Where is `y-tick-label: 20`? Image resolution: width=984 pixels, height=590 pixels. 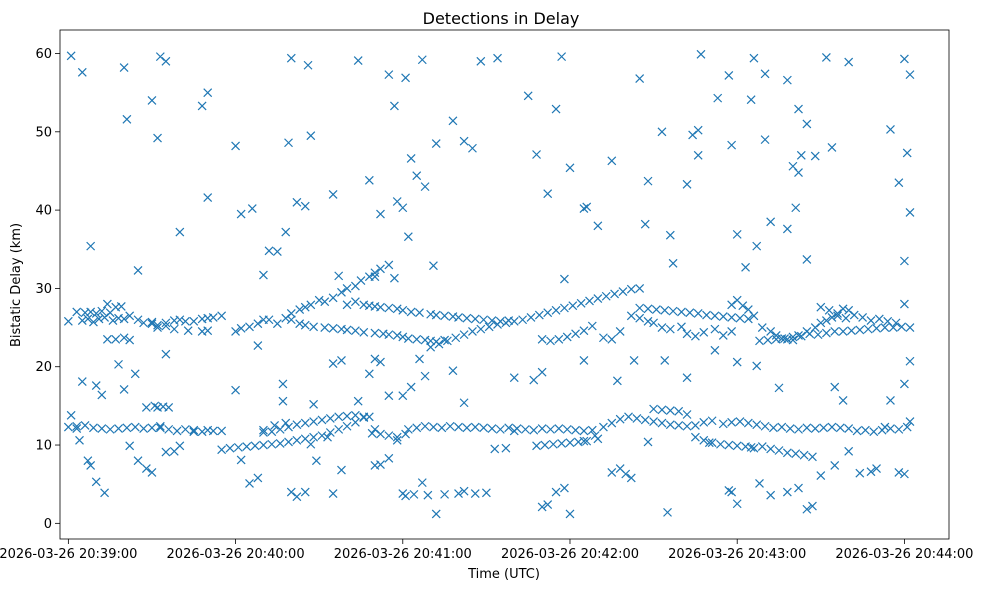 y-tick-label: 20 is located at coordinates (43, 367).